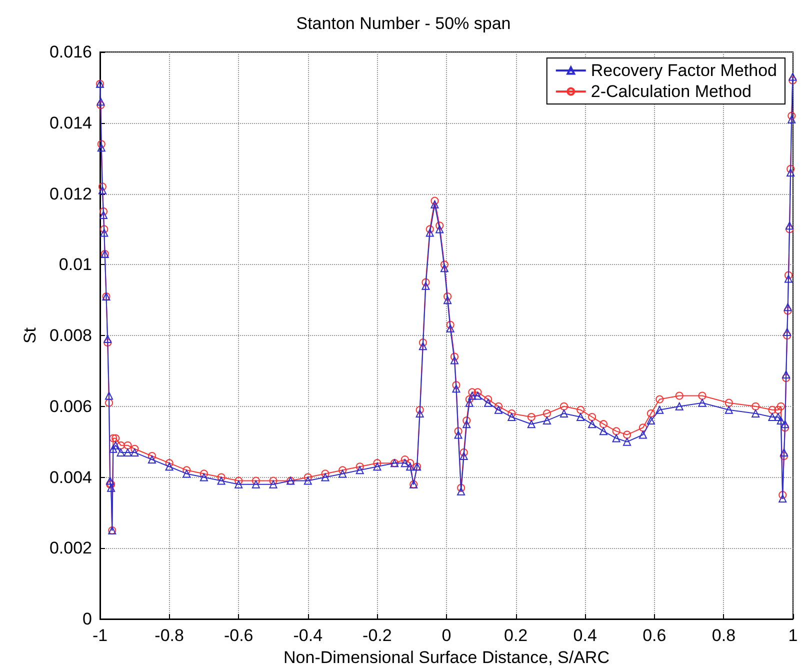 This screenshot has height=671, width=807. Describe the element at coordinates (308, 635) in the screenshot. I see `x-tick-label: -0.4` at that location.